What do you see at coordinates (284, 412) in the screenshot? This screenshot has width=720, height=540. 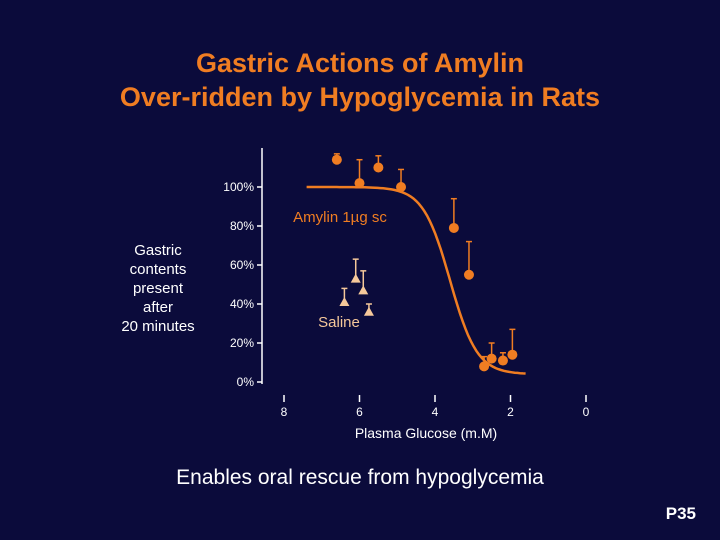 I see `x-tick-label: 8` at bounding box center [284, 412].